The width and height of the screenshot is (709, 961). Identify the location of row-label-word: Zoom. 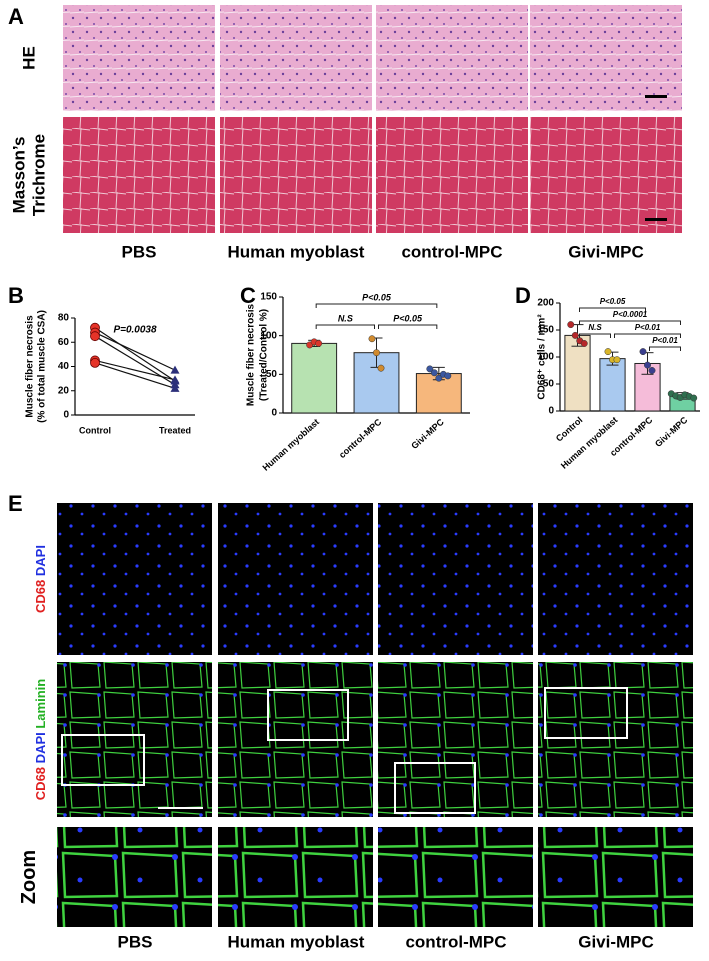
(29, 877).